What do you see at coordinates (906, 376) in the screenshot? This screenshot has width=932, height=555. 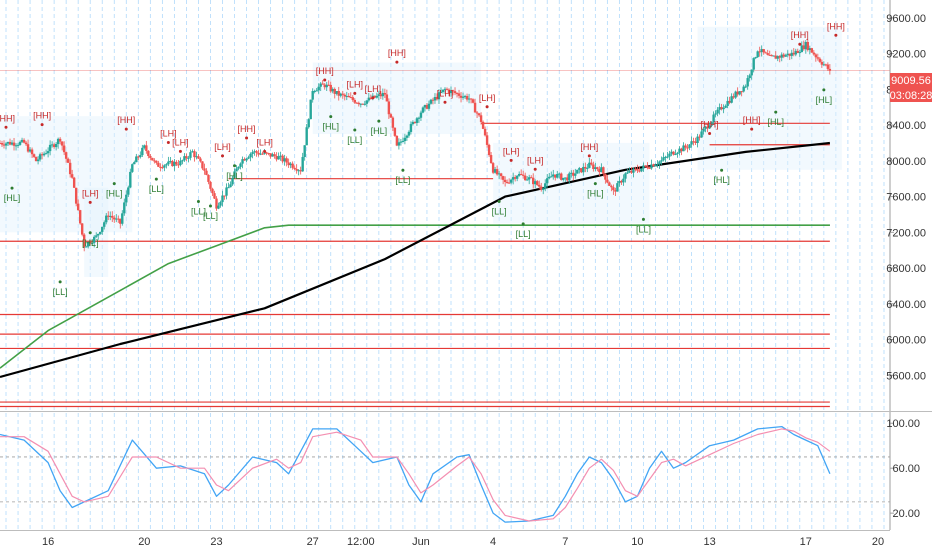 I see `price-tick-label: 5600.00` at bounding box center [906, 376].